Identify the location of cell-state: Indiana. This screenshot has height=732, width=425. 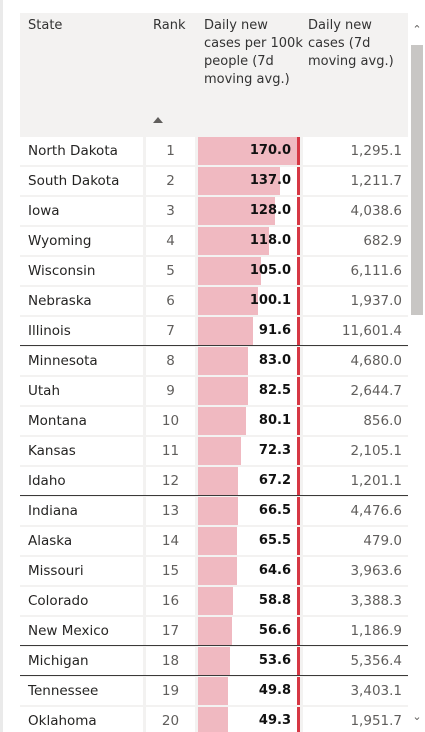
(81, 511).